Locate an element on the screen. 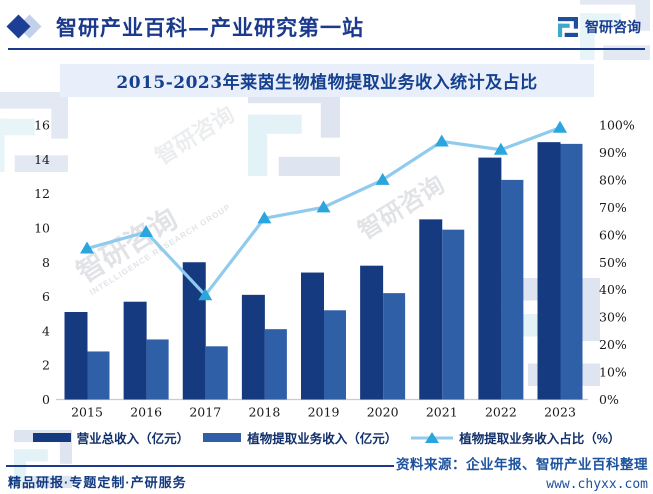 The image size is (653, 494). footer-source-block: 资料来源：企业年报、智研产业百科整理 www.chyxx.com is located at coordinates (522, 472).